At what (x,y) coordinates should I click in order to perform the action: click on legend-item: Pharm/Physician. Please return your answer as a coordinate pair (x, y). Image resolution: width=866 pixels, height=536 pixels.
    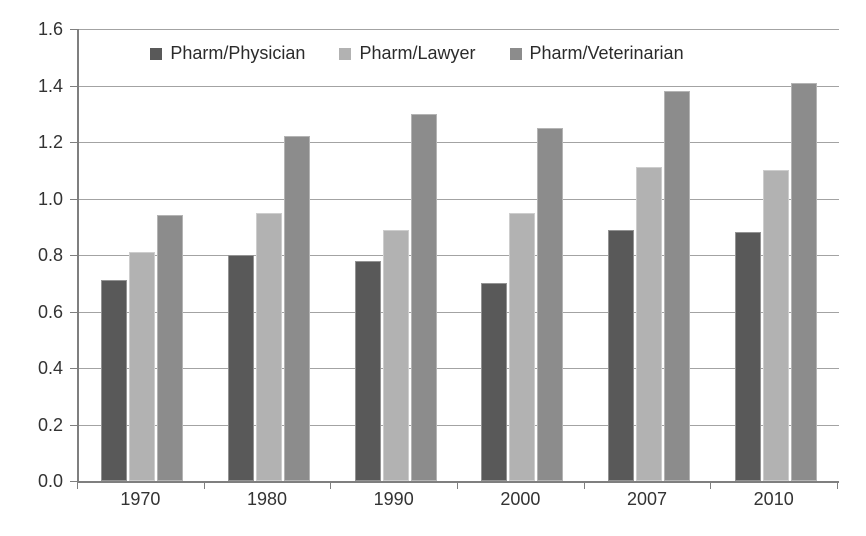
    Looking at the image, I should click on (227, 53).